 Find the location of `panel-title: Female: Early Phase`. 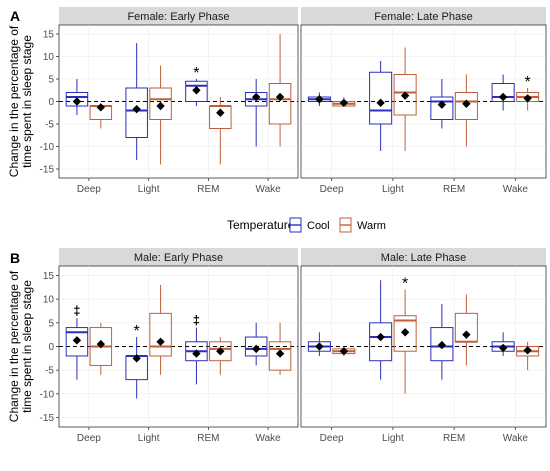

panel-title: Female: Early Phase is located at coordinates (178, 17).